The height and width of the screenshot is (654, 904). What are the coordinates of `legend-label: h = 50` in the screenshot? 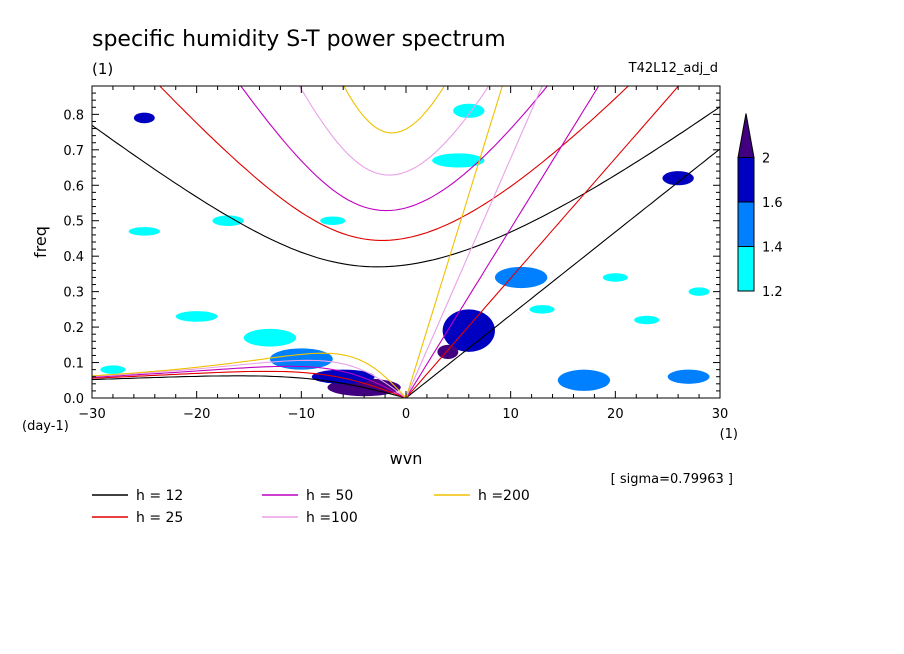 It's located at (329, 496).